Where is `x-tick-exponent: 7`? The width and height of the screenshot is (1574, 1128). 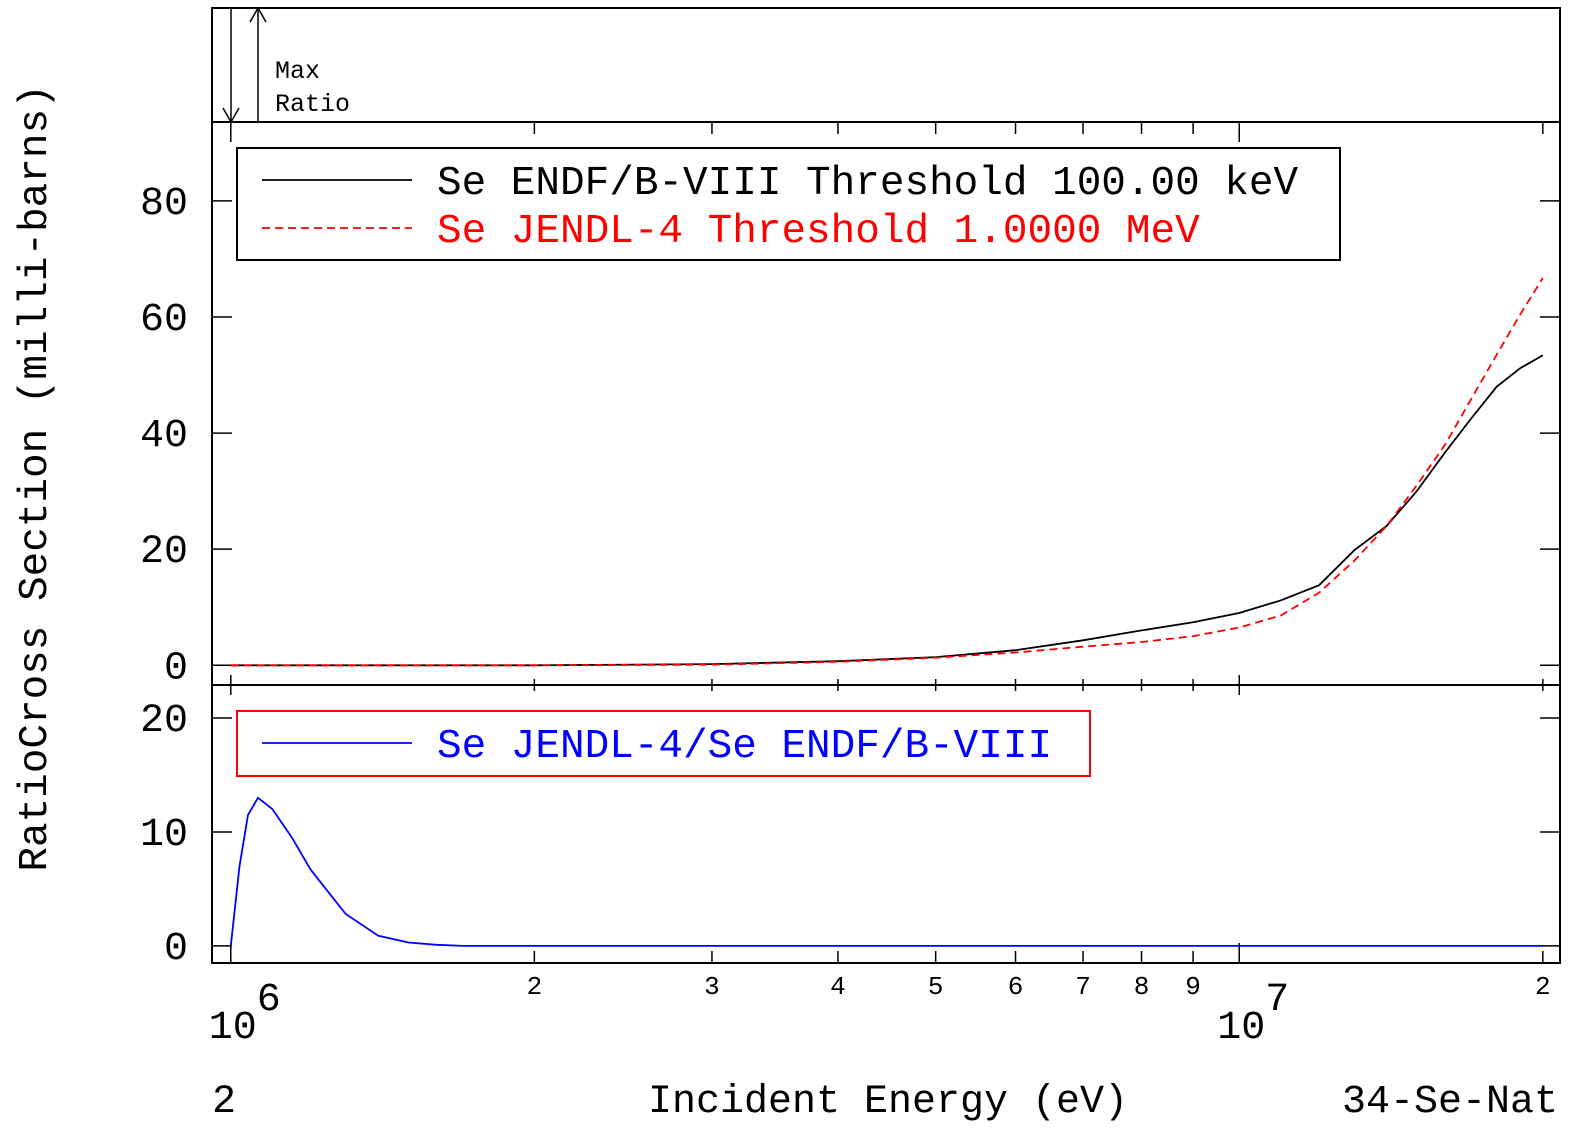
x-tick-exponent: 7 is located at coordinates (1277, 1000).